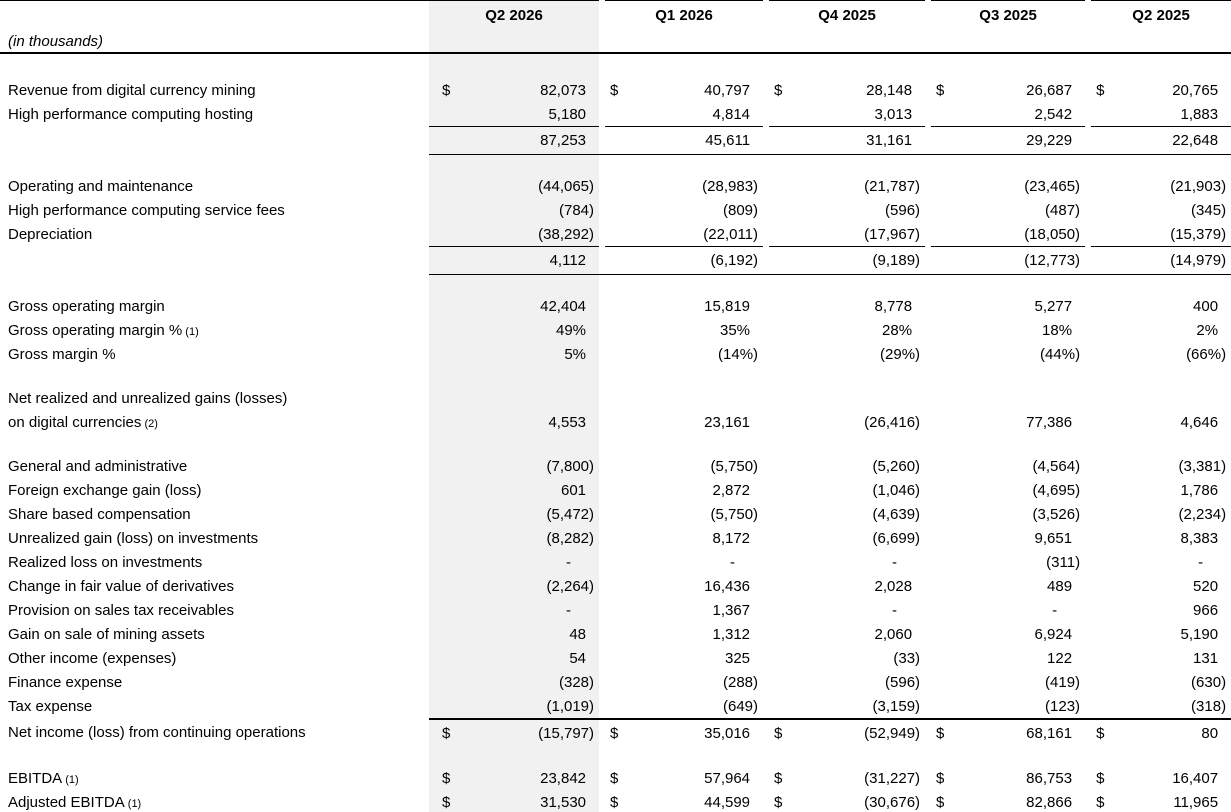 The image size is (1231, 812). What do you see at coordinates (862, 732) in the screenshot?
I see `value-cell: (52,949)` at bounding box center [862, 732].